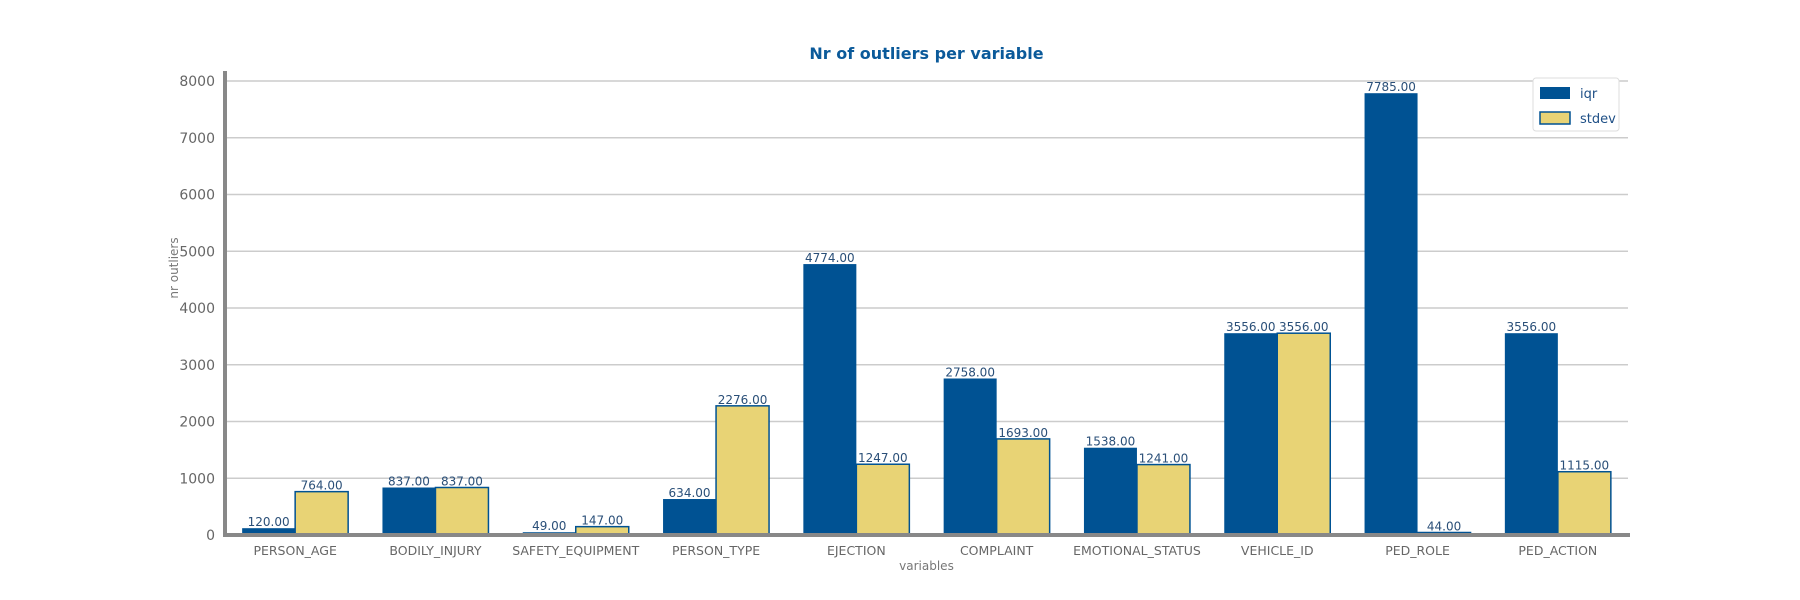 This screenshot has height=600, width=1800. Describe the element at coordinates (1444, 527) in the screenshot. I see `data-label-stdev: 44.00` at that location.